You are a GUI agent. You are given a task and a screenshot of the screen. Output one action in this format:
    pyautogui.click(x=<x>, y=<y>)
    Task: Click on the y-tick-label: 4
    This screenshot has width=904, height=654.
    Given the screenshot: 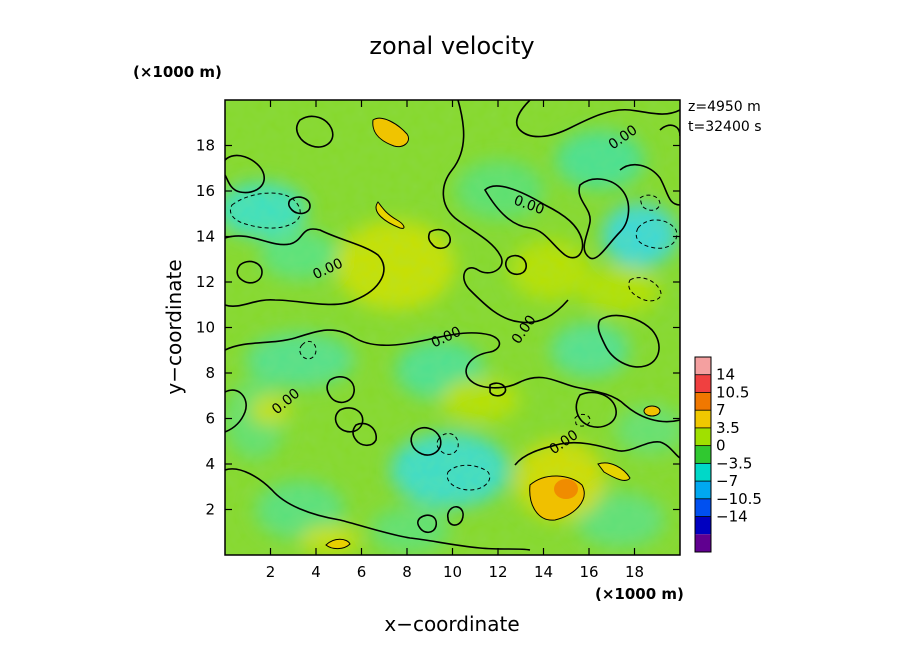 What is the action you would take?
    pyautogui.click(x=210, y=464)
    